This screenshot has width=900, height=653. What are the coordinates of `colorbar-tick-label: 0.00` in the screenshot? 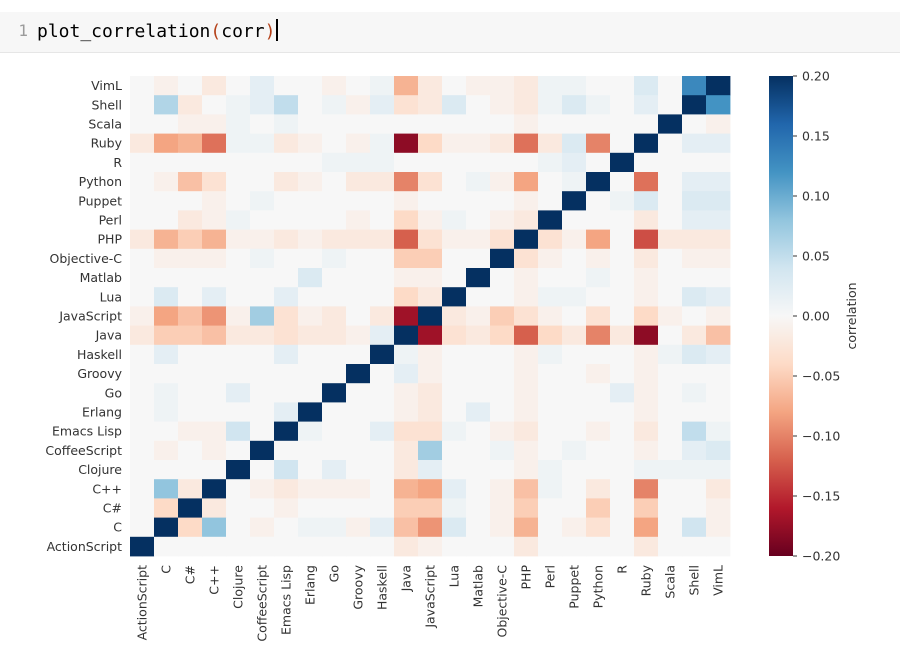 It's located at (816, 316).